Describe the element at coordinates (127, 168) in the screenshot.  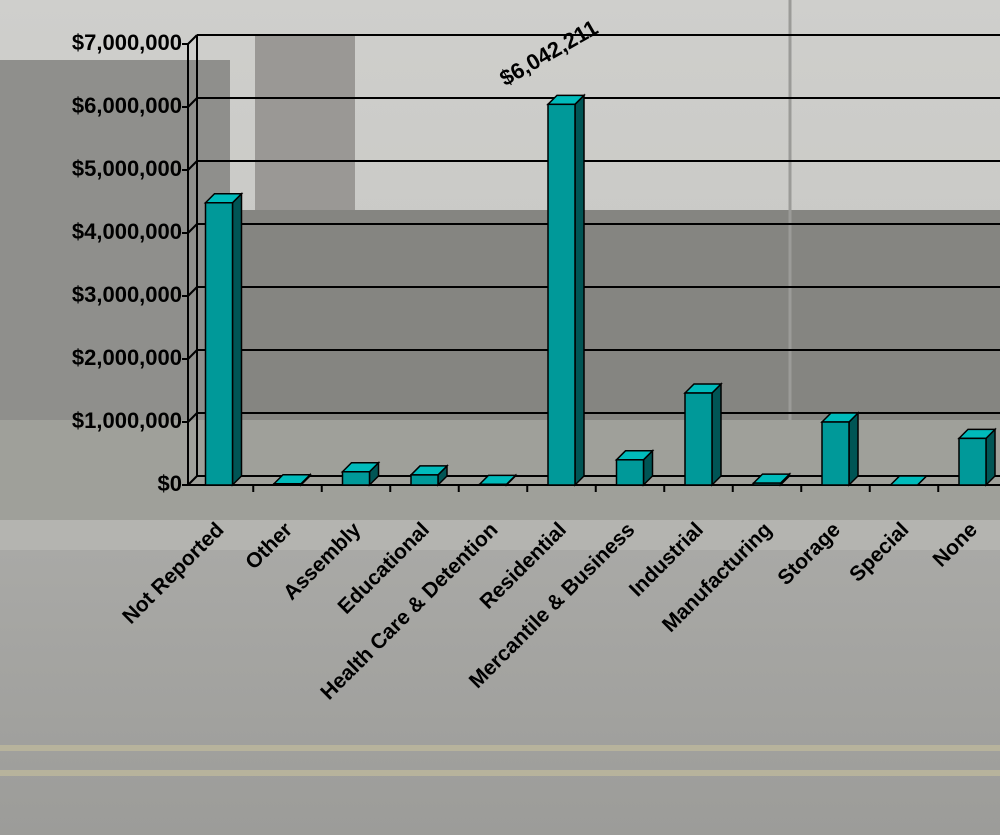
I see `y-tick-label: $5,000,000` at that location.